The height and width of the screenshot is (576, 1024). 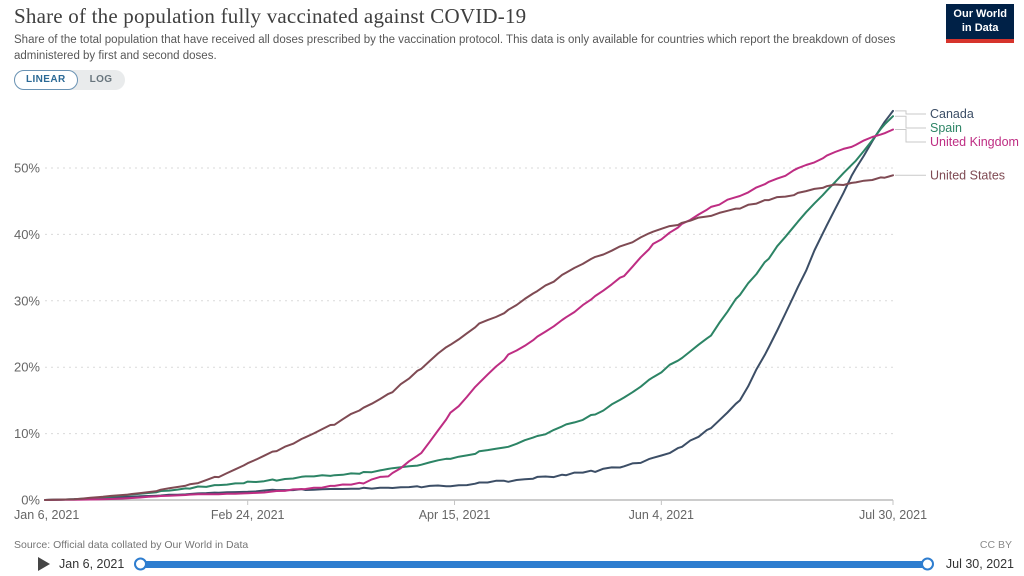 I want to click on svg-text: 40%, so click(x=27, y=234).